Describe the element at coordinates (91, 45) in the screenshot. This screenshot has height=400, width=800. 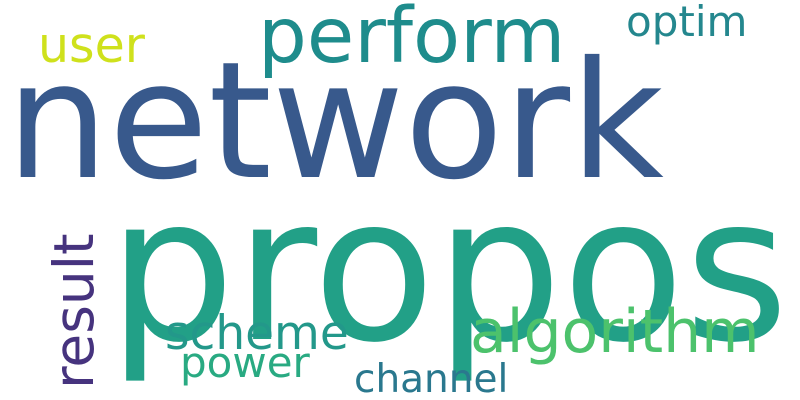
I see `word-user: user` at that location.